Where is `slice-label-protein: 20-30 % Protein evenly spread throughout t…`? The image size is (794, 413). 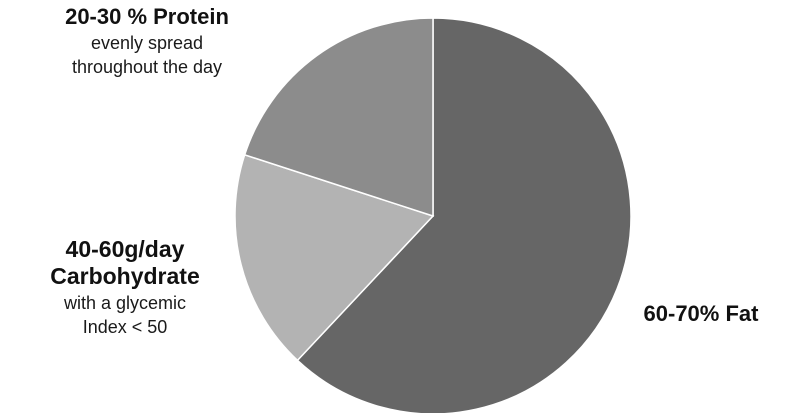 slice-label-protein: 20-30 % Protein evenly spread throughout t… is located at coordinates (147, 40).